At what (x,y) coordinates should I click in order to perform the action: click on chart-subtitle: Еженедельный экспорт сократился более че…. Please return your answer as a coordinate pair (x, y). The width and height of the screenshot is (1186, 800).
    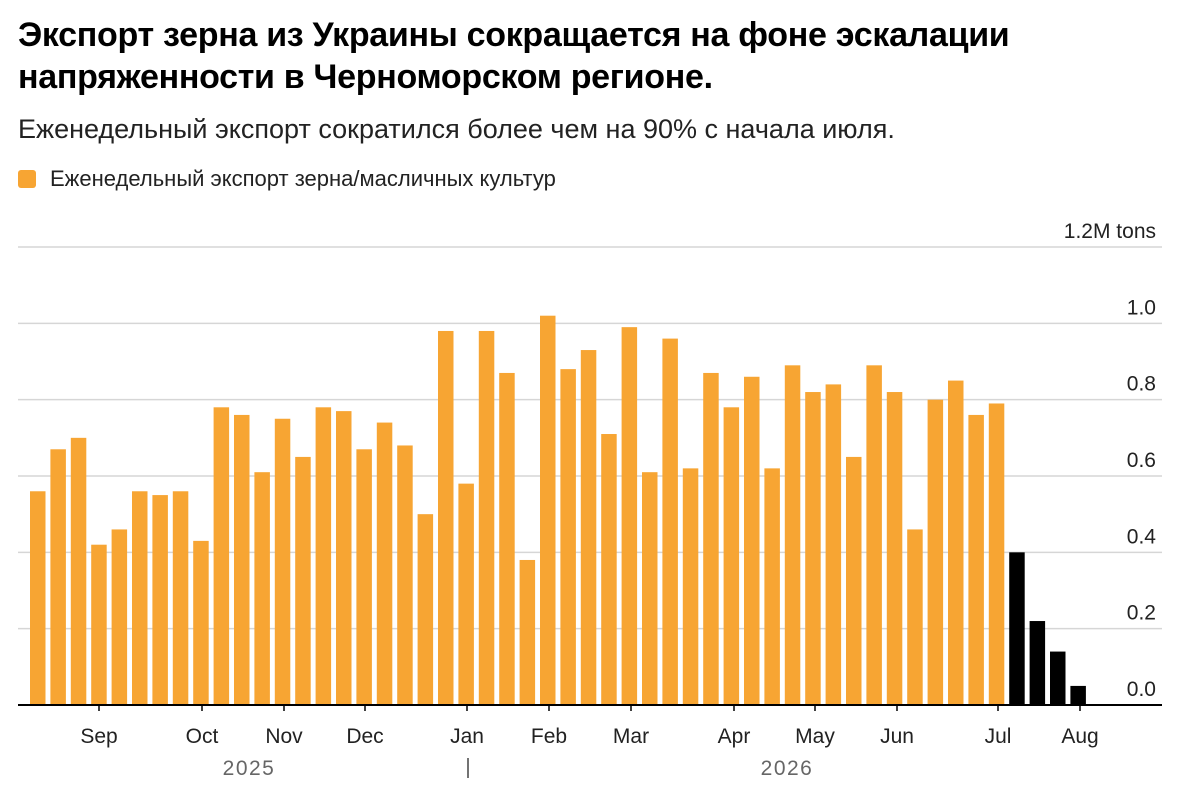
    Looking at the image, I should click on (456, 129).